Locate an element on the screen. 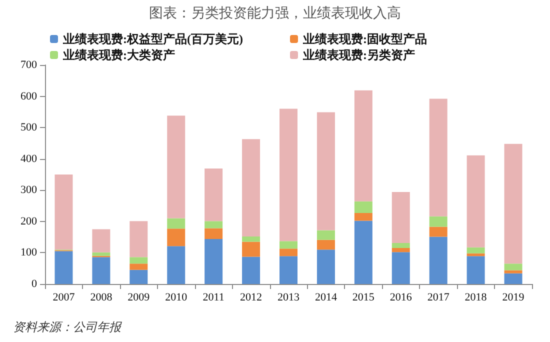  x-tick-label: 2009 is located at coordinates (139, 298).